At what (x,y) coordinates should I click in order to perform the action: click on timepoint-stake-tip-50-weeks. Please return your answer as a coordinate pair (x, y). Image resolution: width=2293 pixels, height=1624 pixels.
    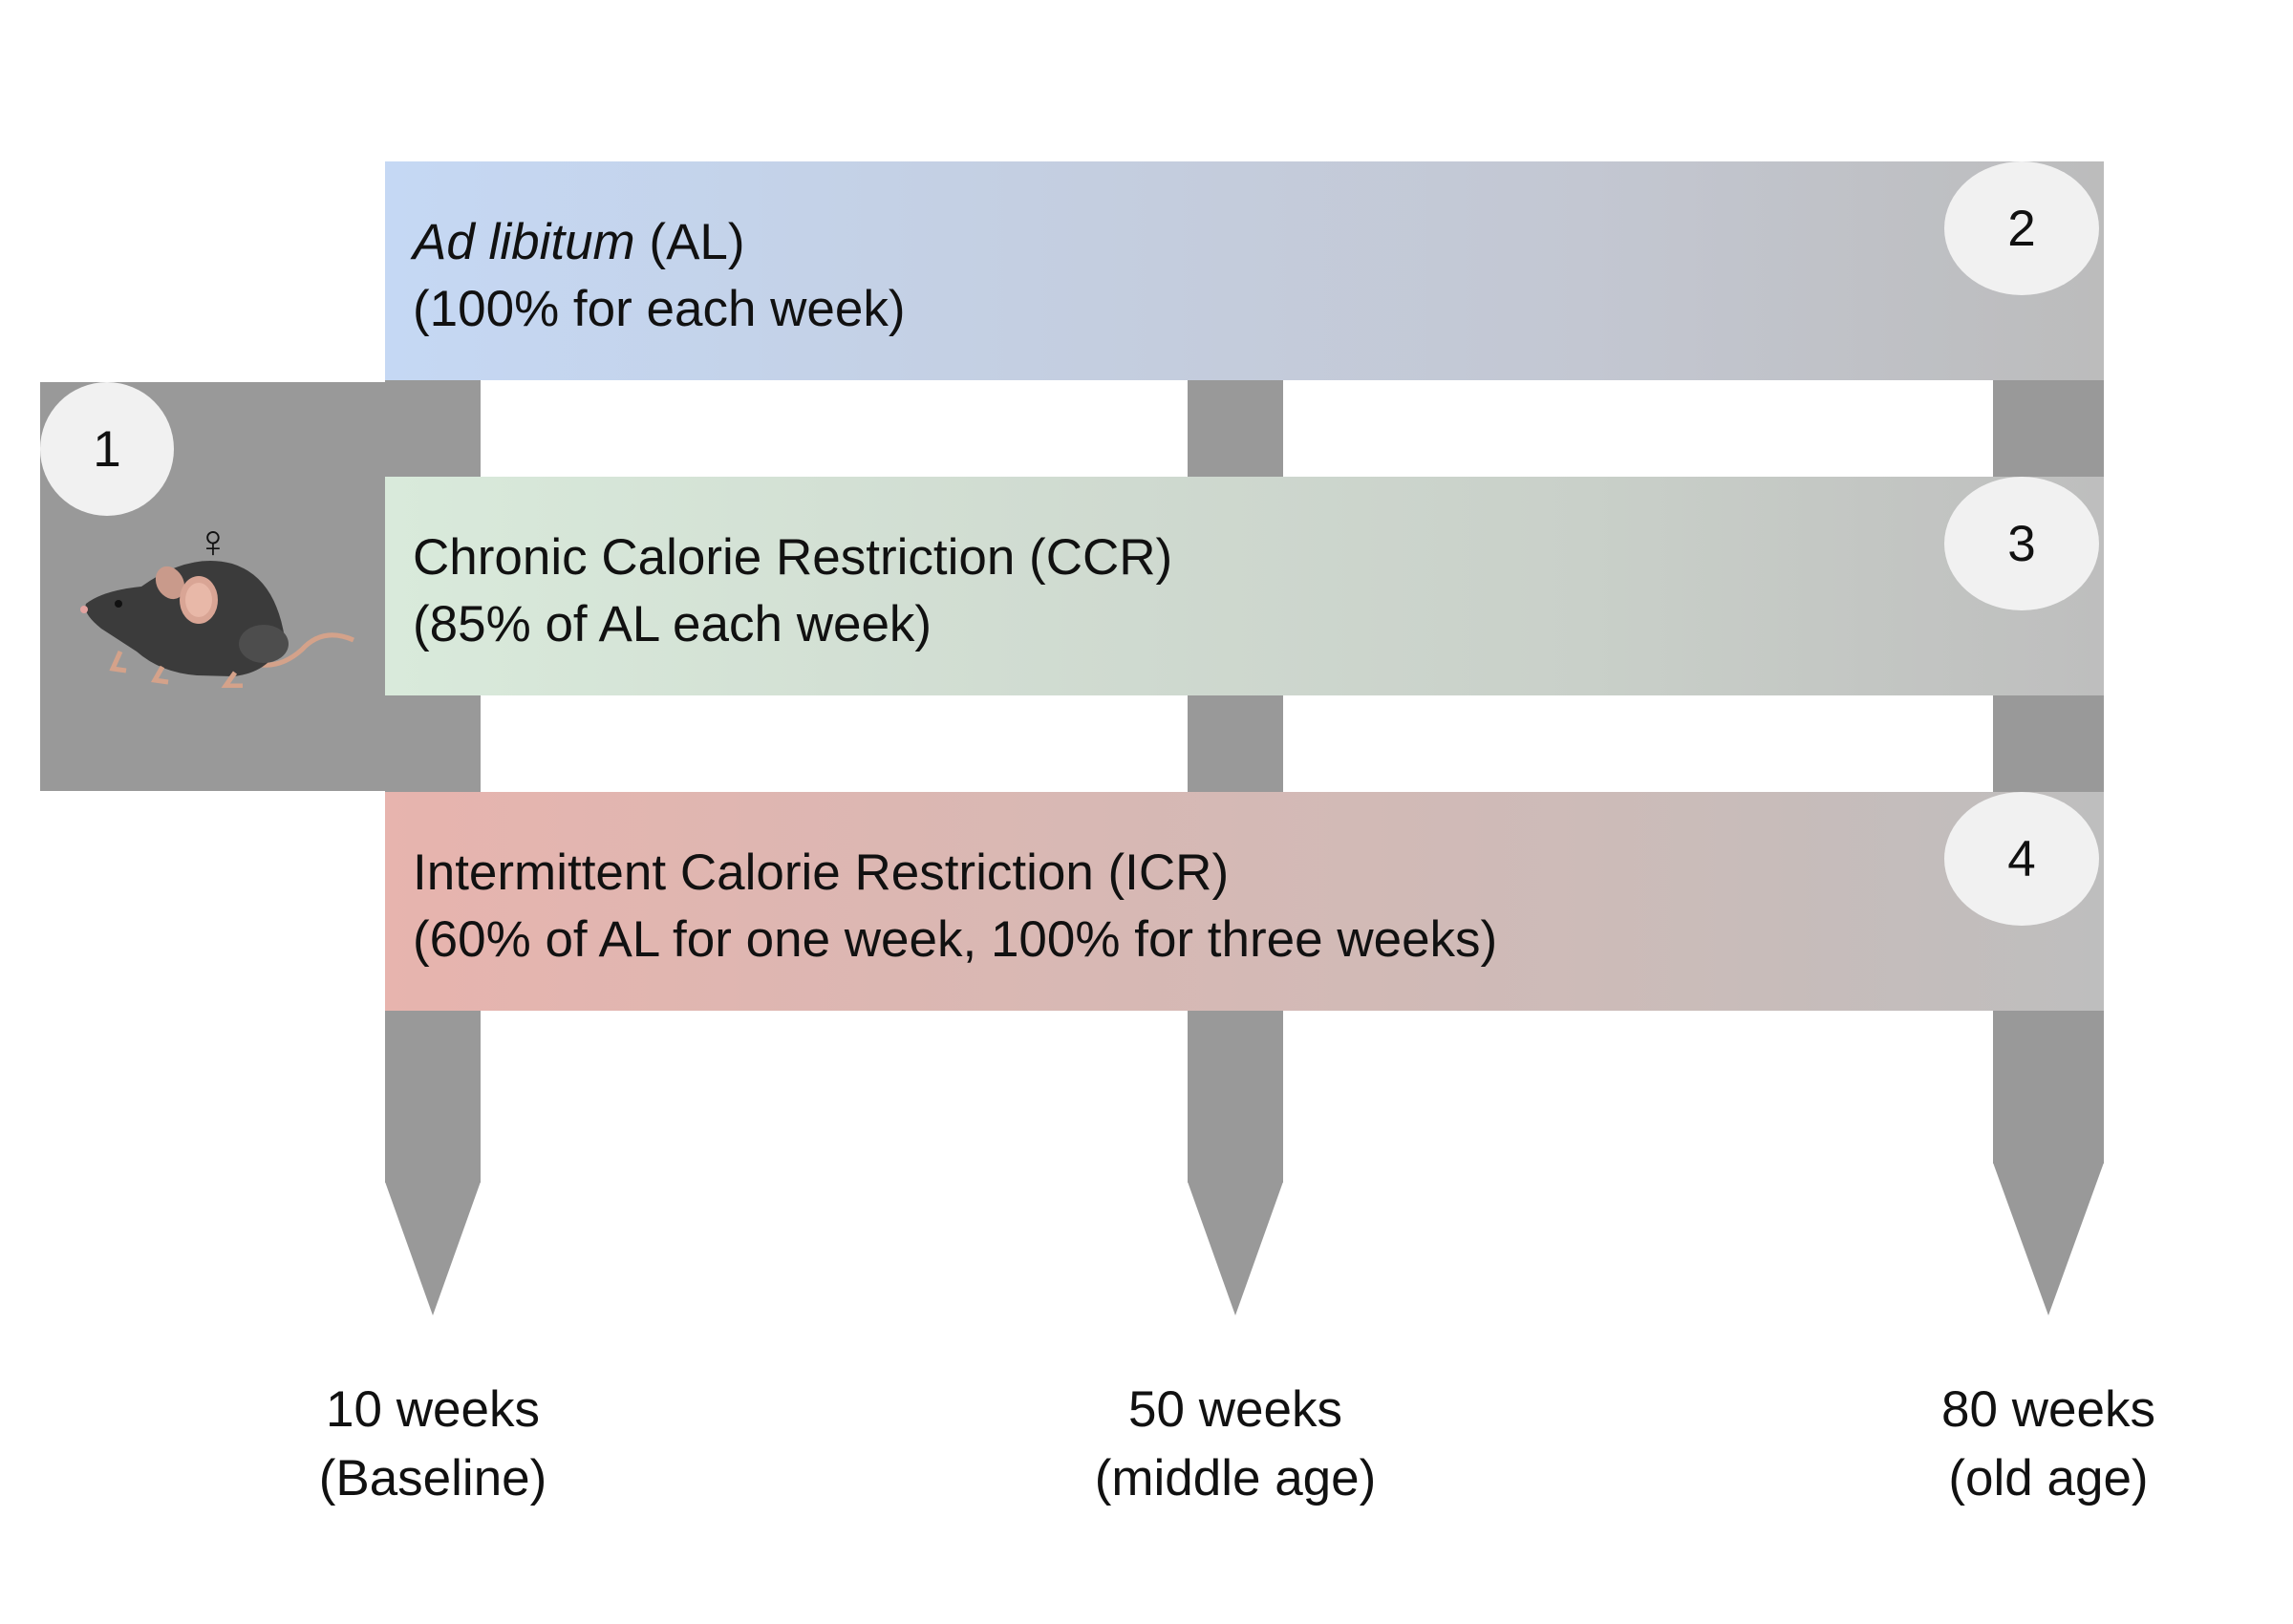
    Looking at the image, I should click on (1235, 1249).